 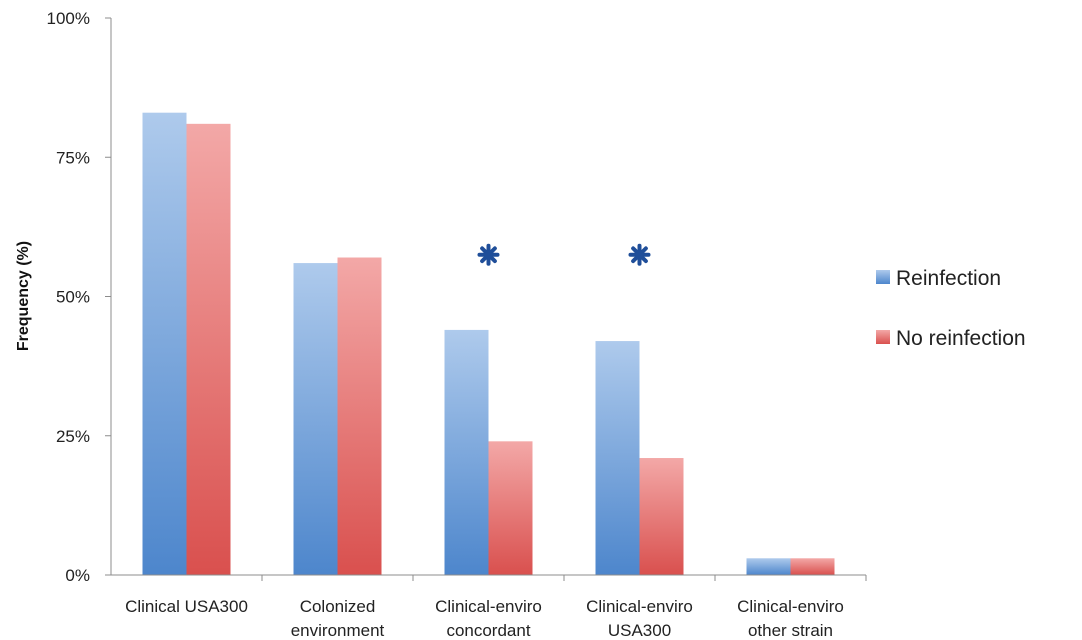 What do you see at coordinates (951, 308) in the screenshot?
I see `legend: Reinfection No reinfection` at bounding box center [951, 308].